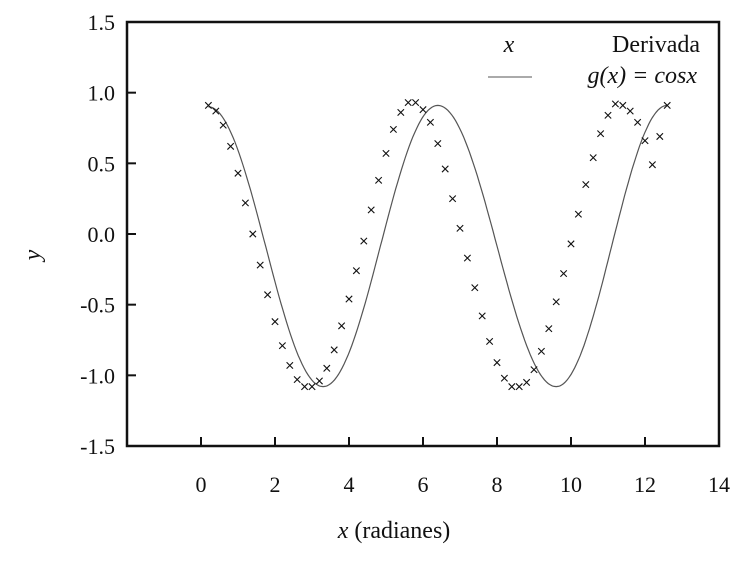 The height and width of the screenshot is (568, 744). What do you see at coordinates (102, 234) in the screenshot?
I see `y-tick-label: 0.0` at bounding box center [102, 234].